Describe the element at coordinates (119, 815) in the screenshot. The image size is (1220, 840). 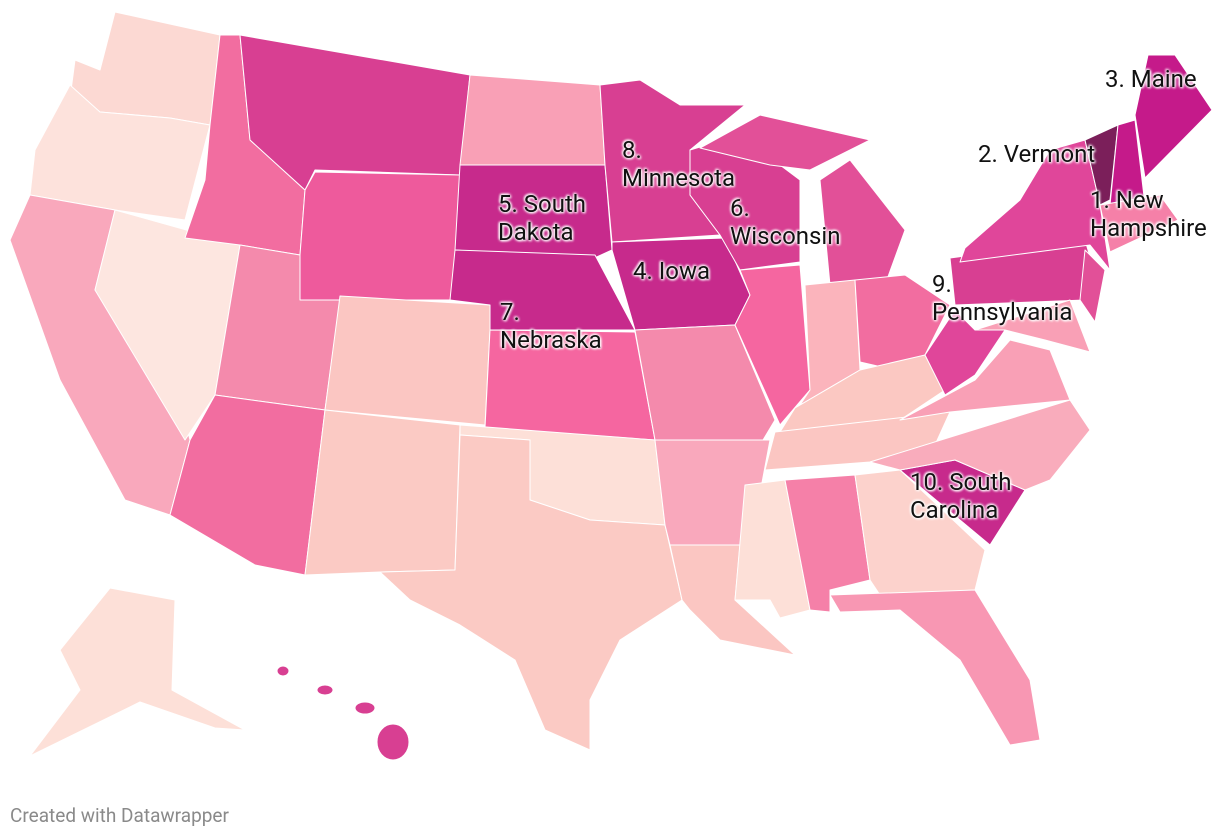
I see `credit: Created with Datawrapper` at that location.